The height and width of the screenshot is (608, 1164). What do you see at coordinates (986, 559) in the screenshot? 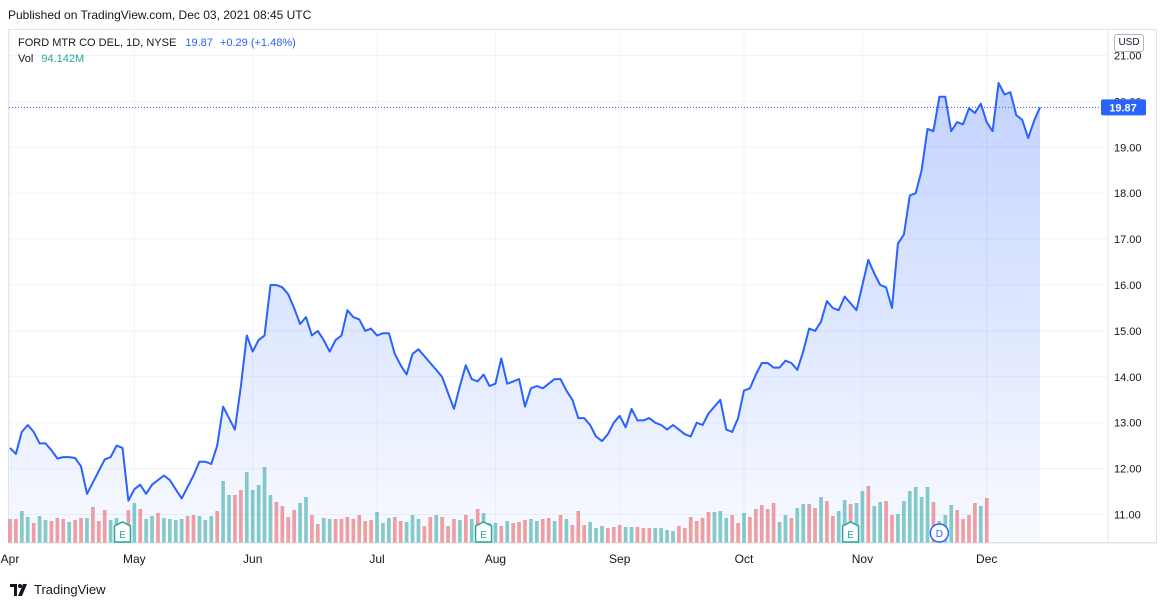
I see `x-tick-label: Dec` at bounding box center [986, 559].